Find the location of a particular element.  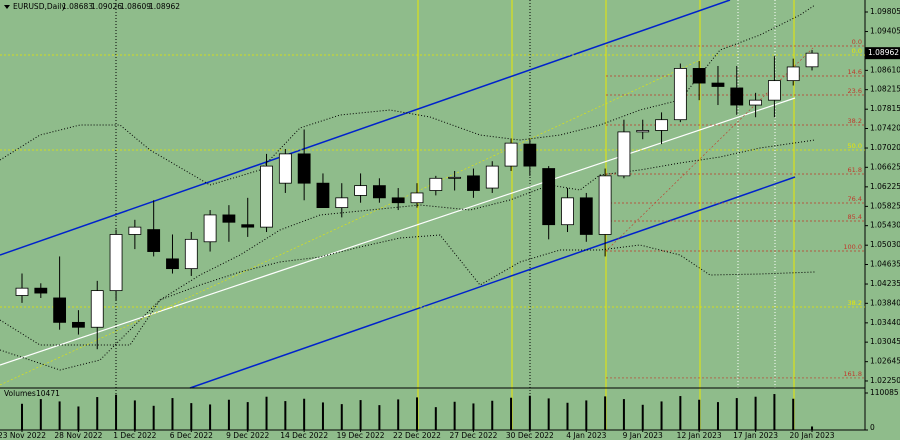

x-tick-label: 4 Jan 2023 is located at coordinates (586, 435).